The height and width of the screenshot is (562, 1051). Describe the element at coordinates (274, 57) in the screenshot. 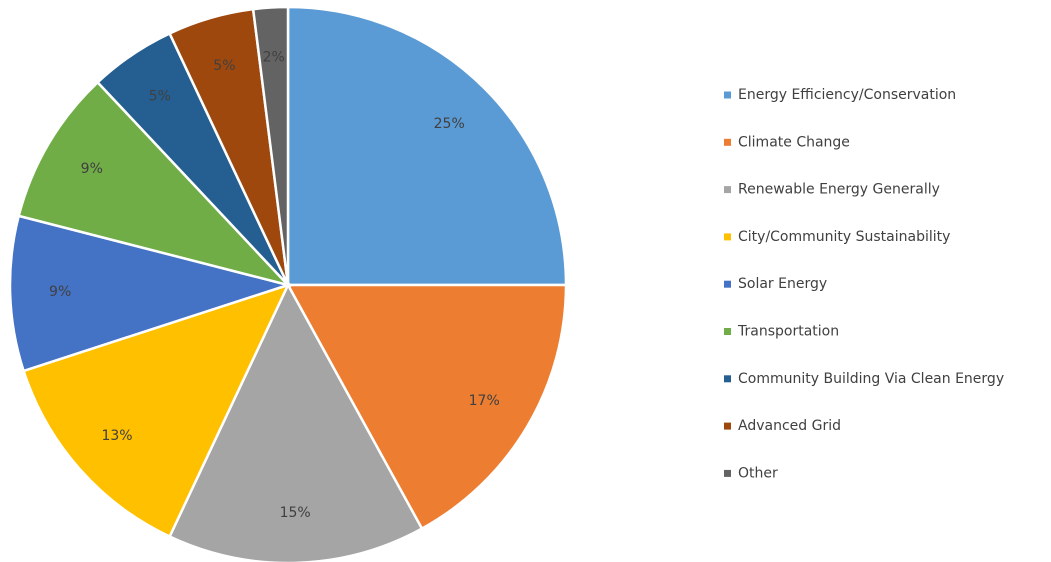

I see `data-label: 2%` at that location.